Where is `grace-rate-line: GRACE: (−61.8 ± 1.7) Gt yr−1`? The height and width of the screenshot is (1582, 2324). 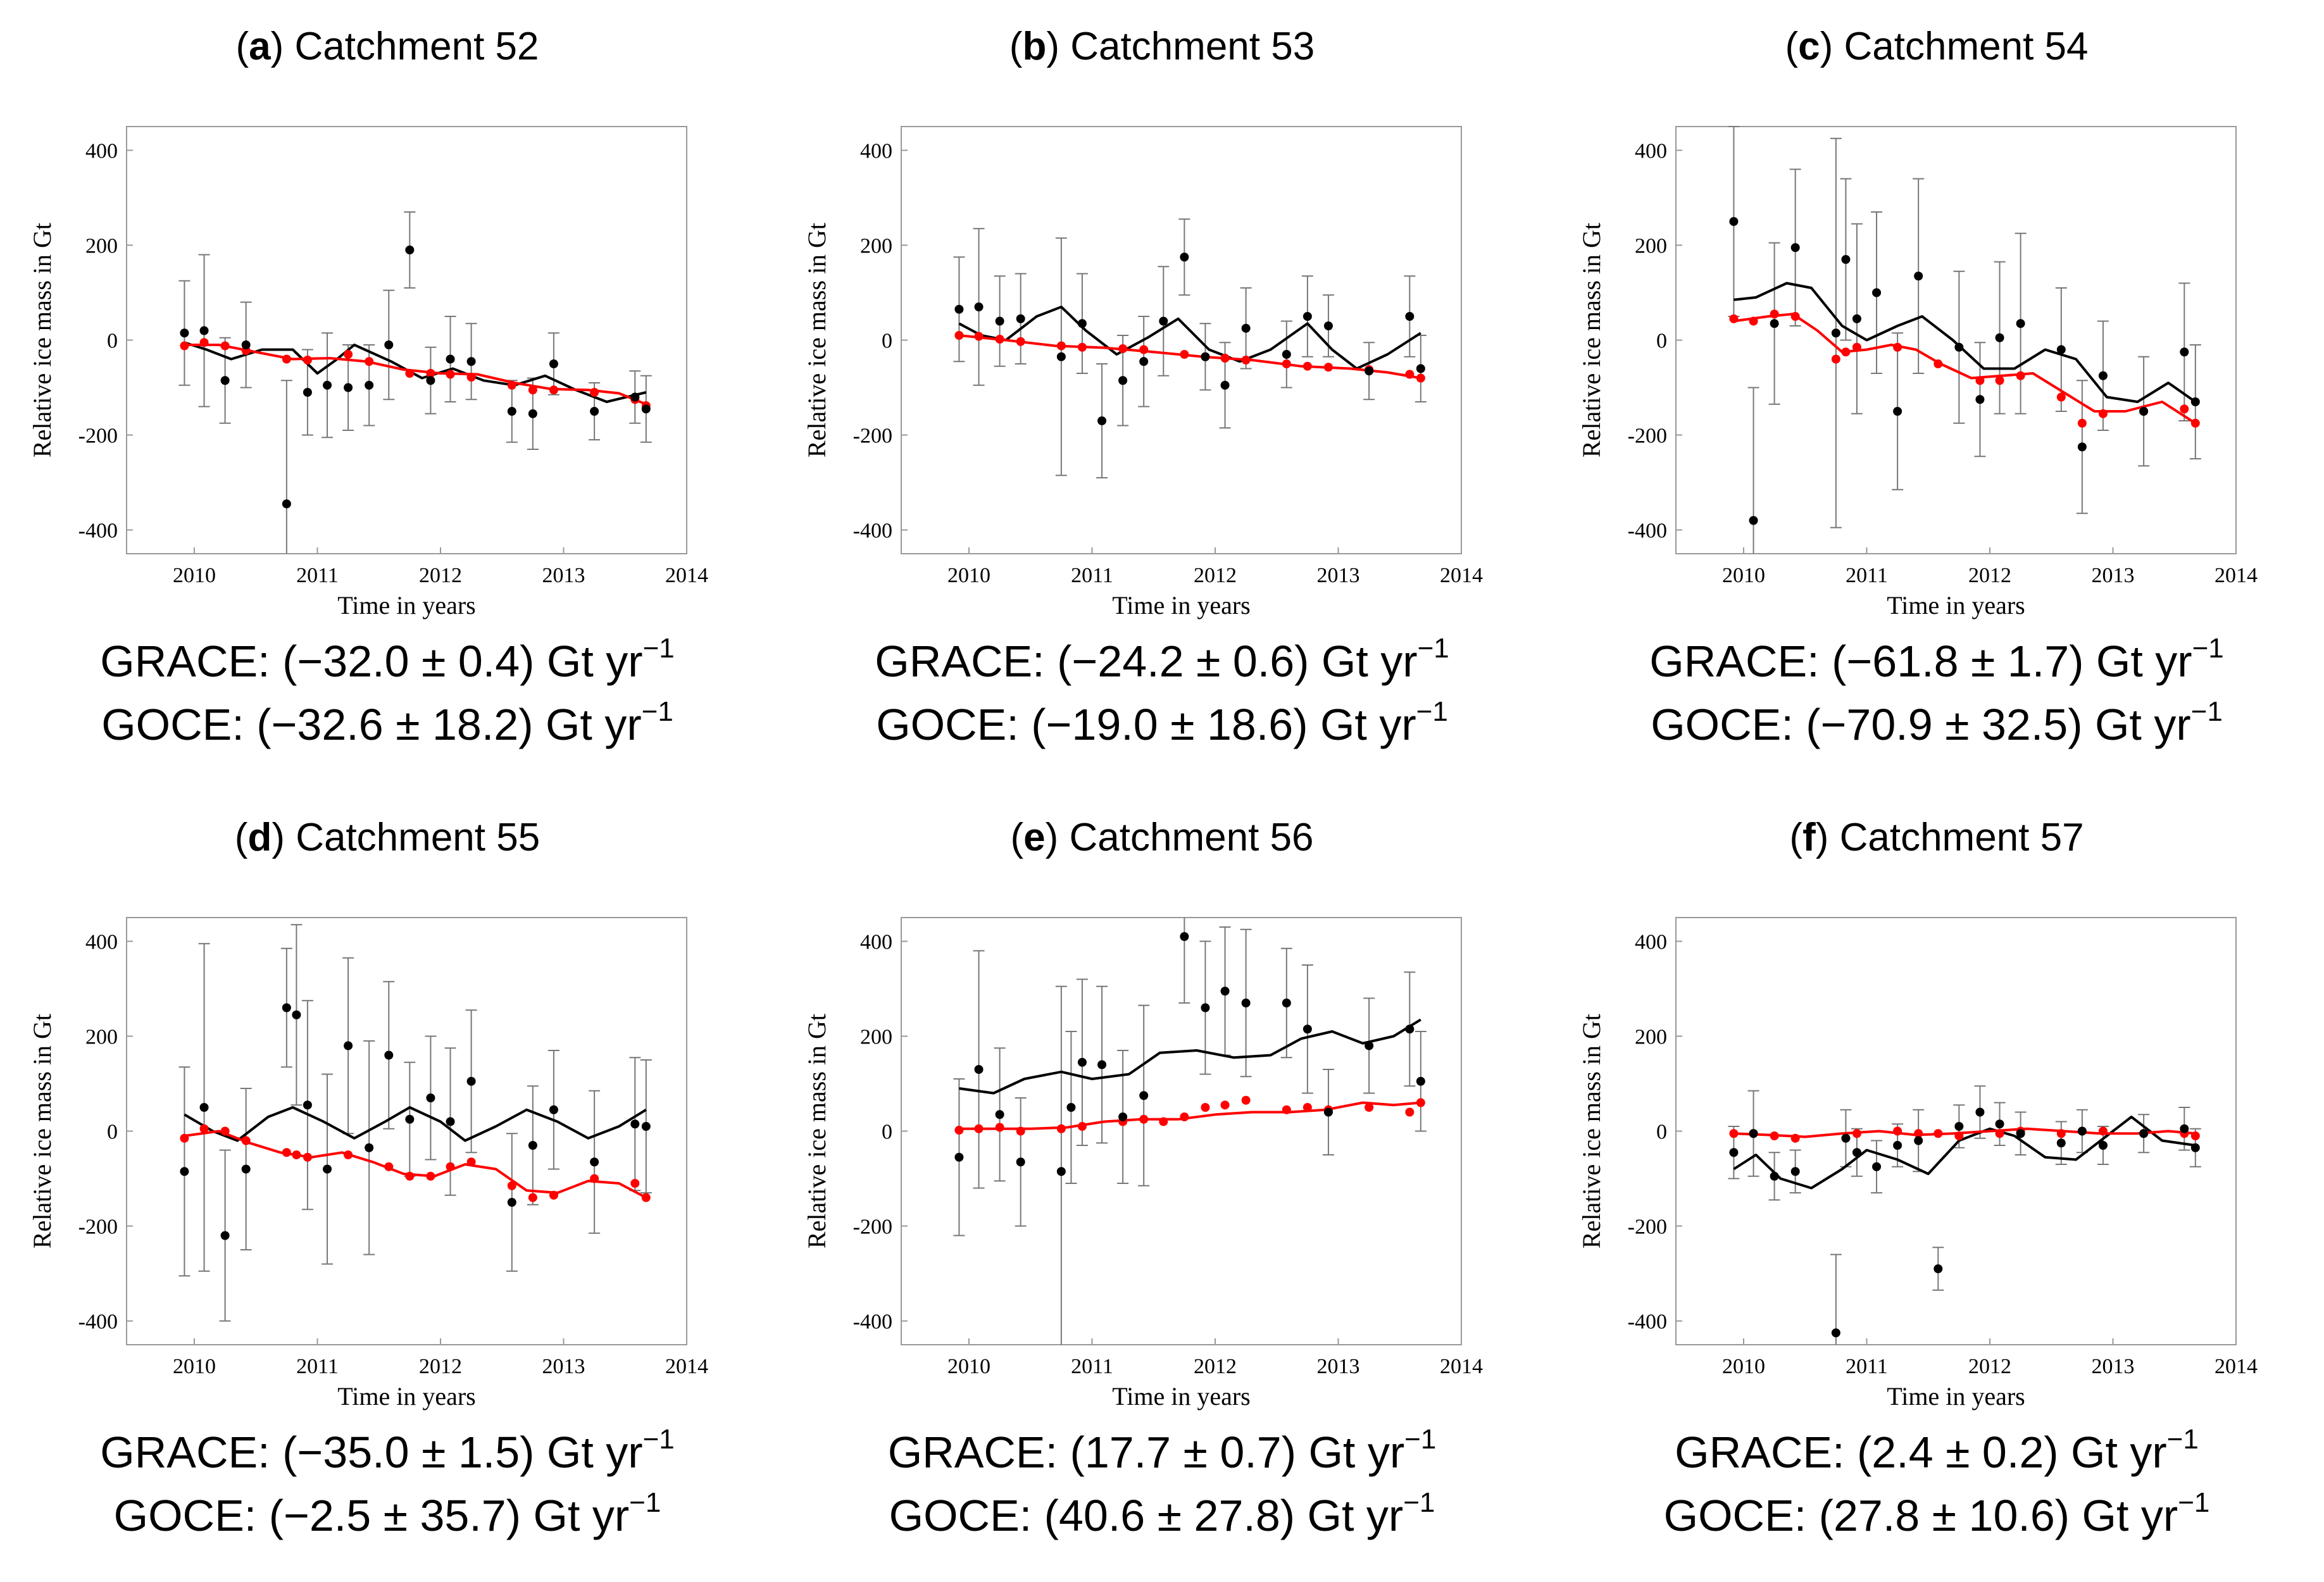
grace-rate-line: GRACE: (−61.8 ± 1.7) Gt yr−1 is located at coordinates (1936, 660).